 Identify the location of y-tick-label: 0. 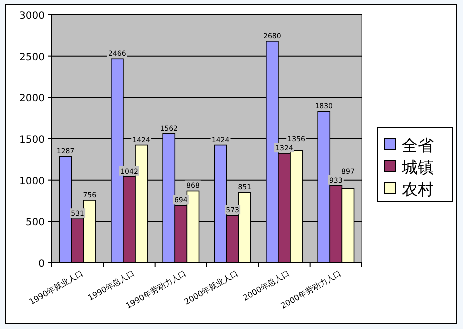
(41, 264).